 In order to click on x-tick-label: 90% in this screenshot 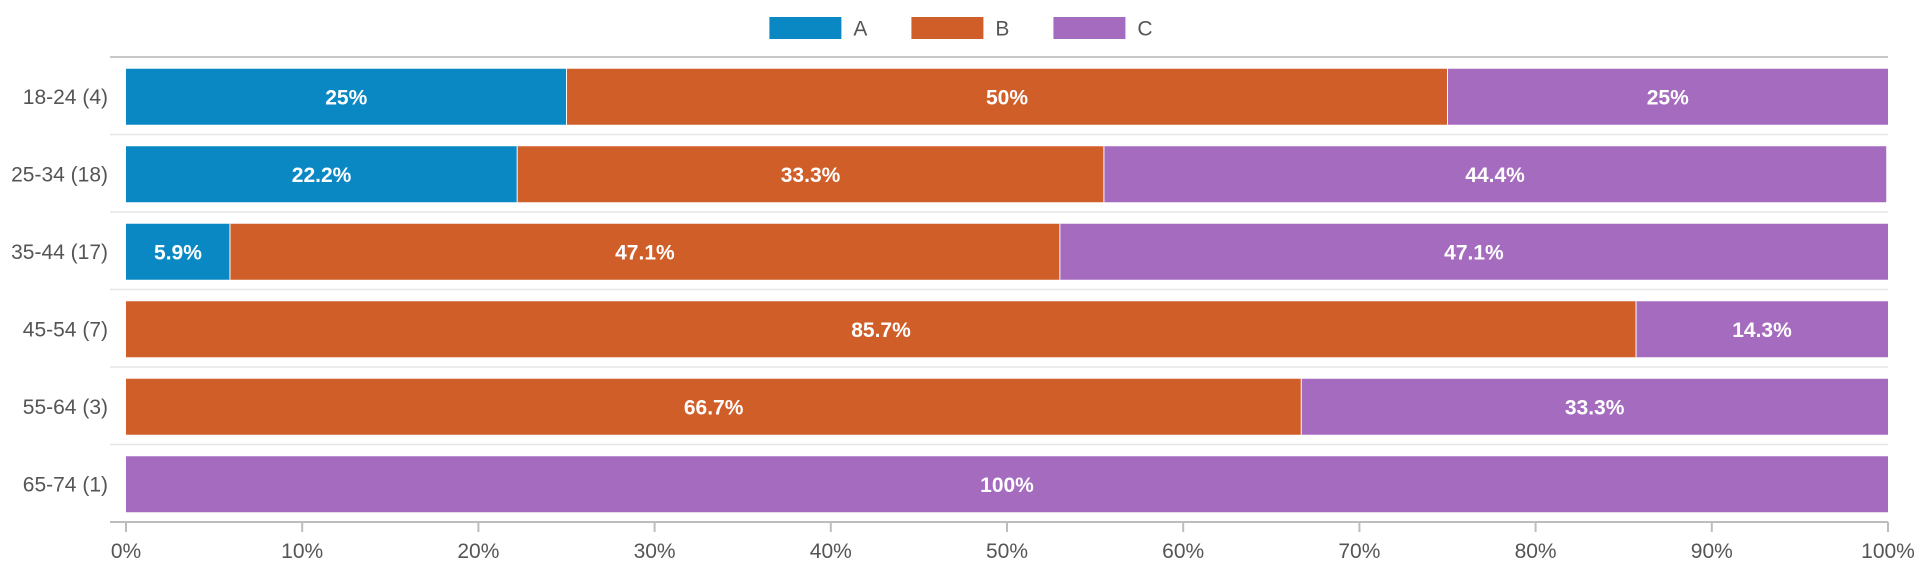, I will do `click(1712, 551)`.